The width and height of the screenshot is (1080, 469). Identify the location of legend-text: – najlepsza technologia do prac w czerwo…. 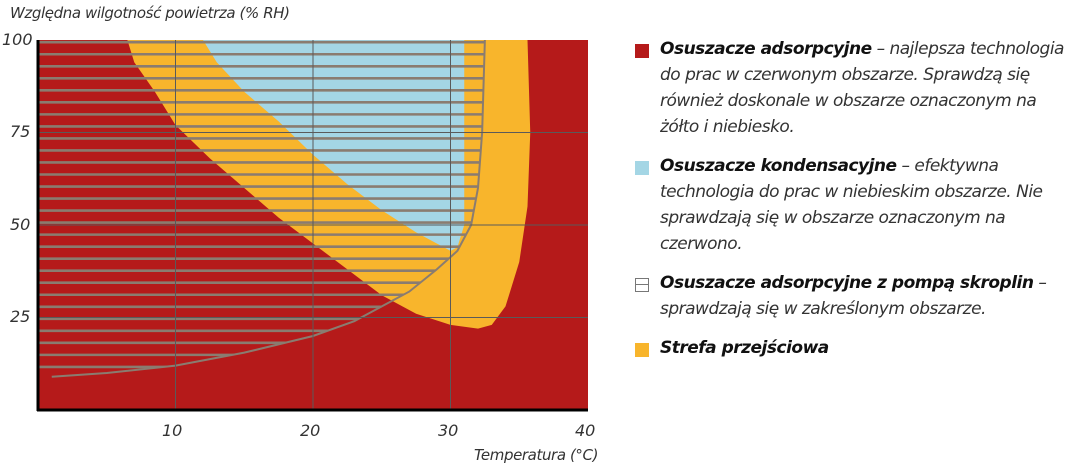
(862, 88).